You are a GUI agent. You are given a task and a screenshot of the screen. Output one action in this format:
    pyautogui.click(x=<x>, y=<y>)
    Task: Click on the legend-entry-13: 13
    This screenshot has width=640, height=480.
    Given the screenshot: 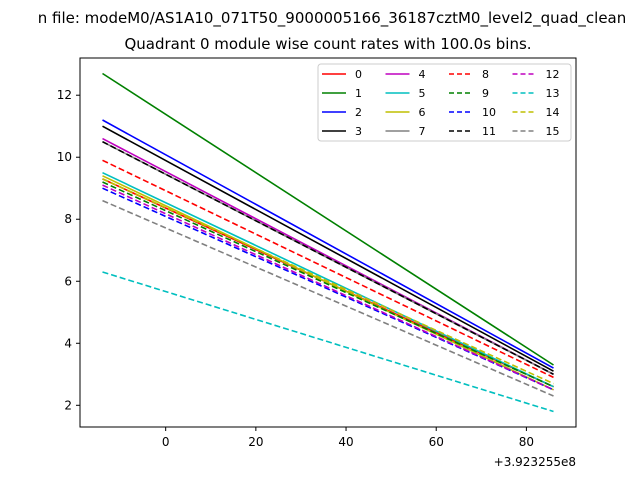 What is the action you would take?
    pyautogui.click(x=553, y=93)
    